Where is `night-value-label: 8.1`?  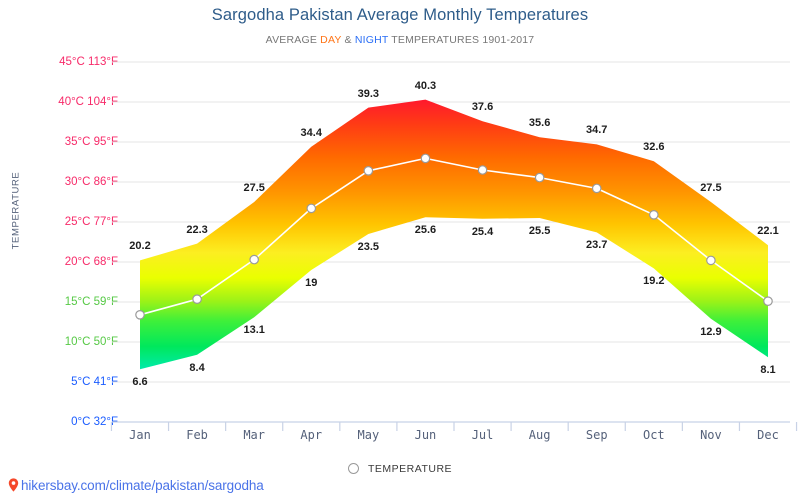
night-value-label: 8.1 is located at coordinates (768, 370).